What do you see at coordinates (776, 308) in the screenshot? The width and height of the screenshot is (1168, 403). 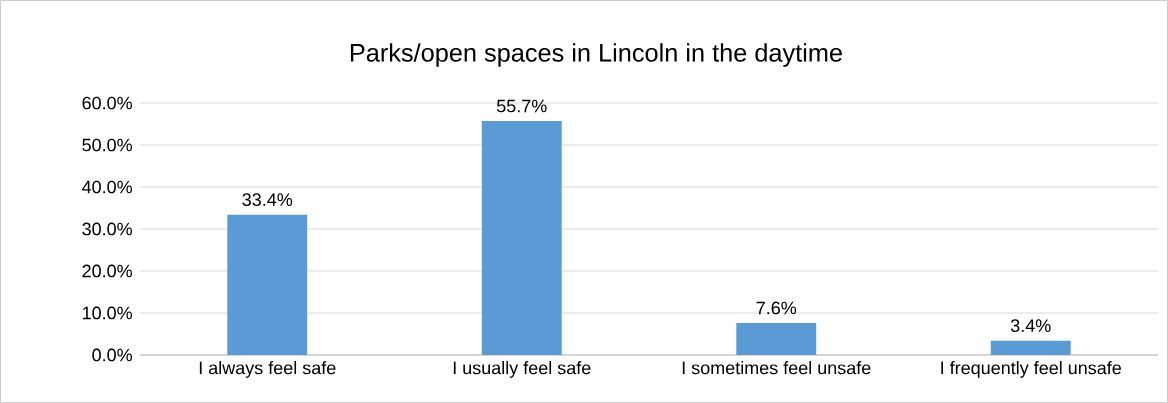 I see `data-label: 7.6%` at bounding box center [776, 308].